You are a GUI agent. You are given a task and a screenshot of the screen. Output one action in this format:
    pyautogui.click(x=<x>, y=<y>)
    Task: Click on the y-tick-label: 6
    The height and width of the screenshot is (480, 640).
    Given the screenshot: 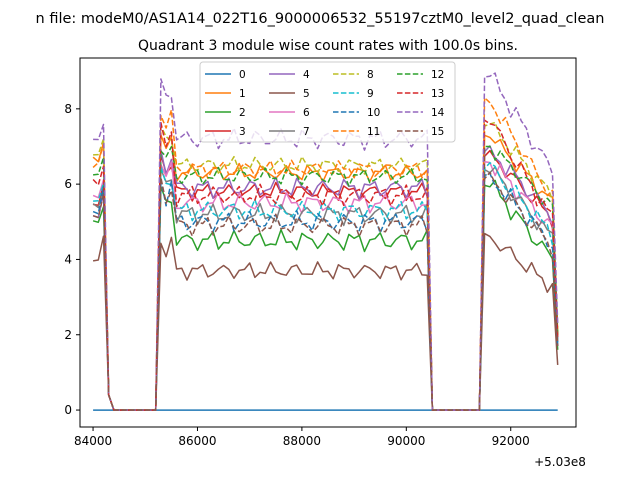 What is the action you would take?
    pyautogui.click(x=68, y=184)
    